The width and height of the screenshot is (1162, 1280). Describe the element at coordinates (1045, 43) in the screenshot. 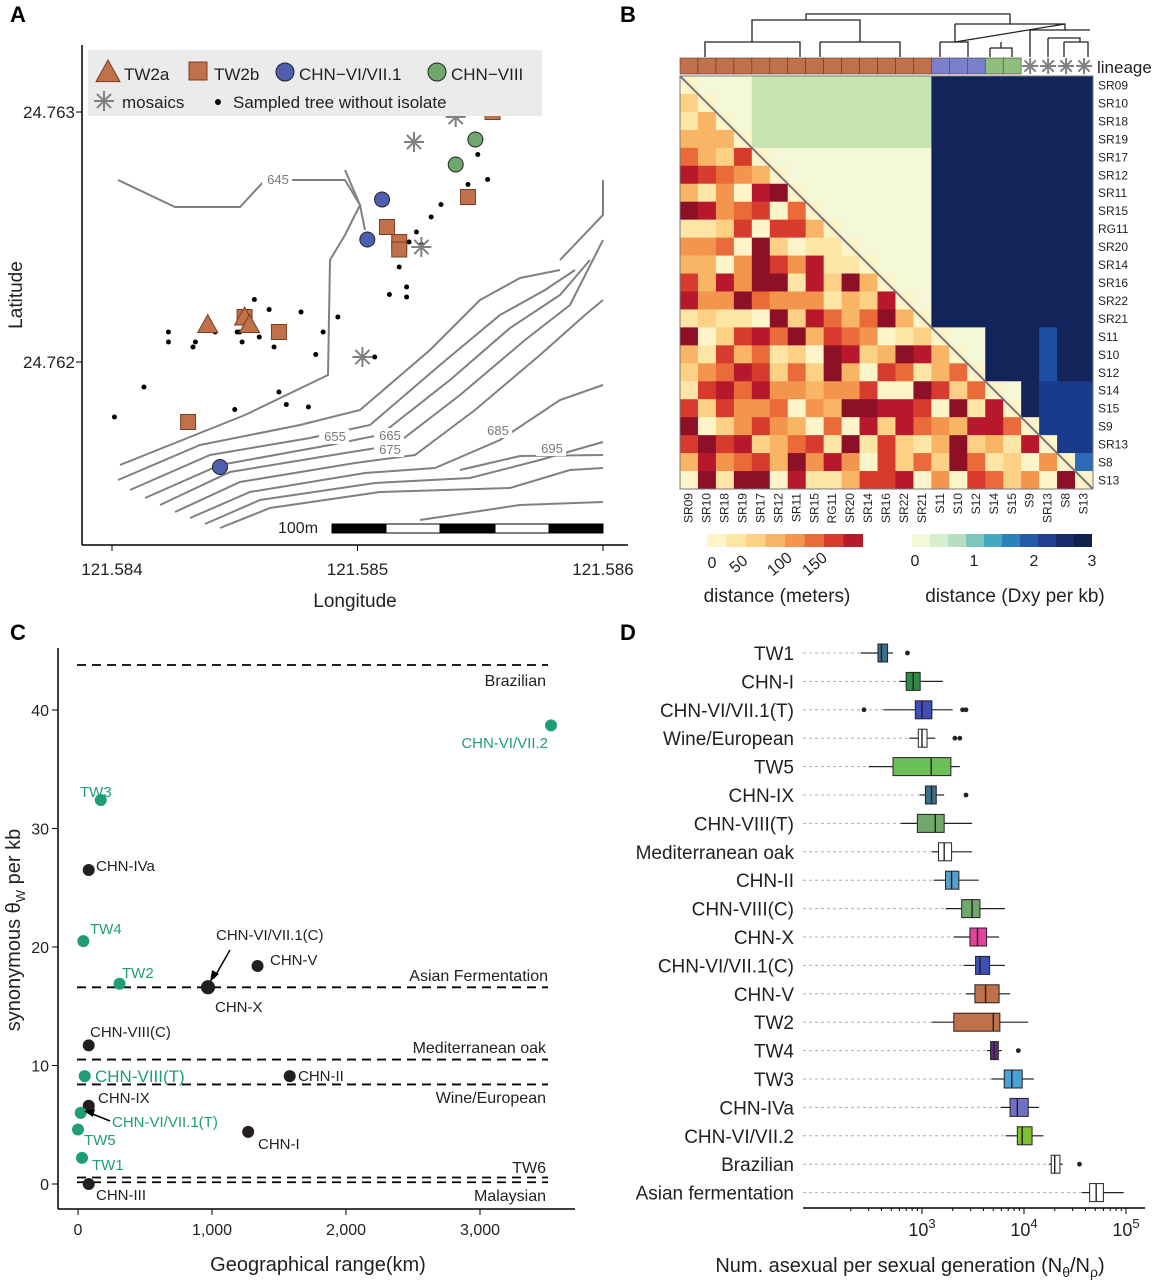

I see `dendrogram-branch` at that location.